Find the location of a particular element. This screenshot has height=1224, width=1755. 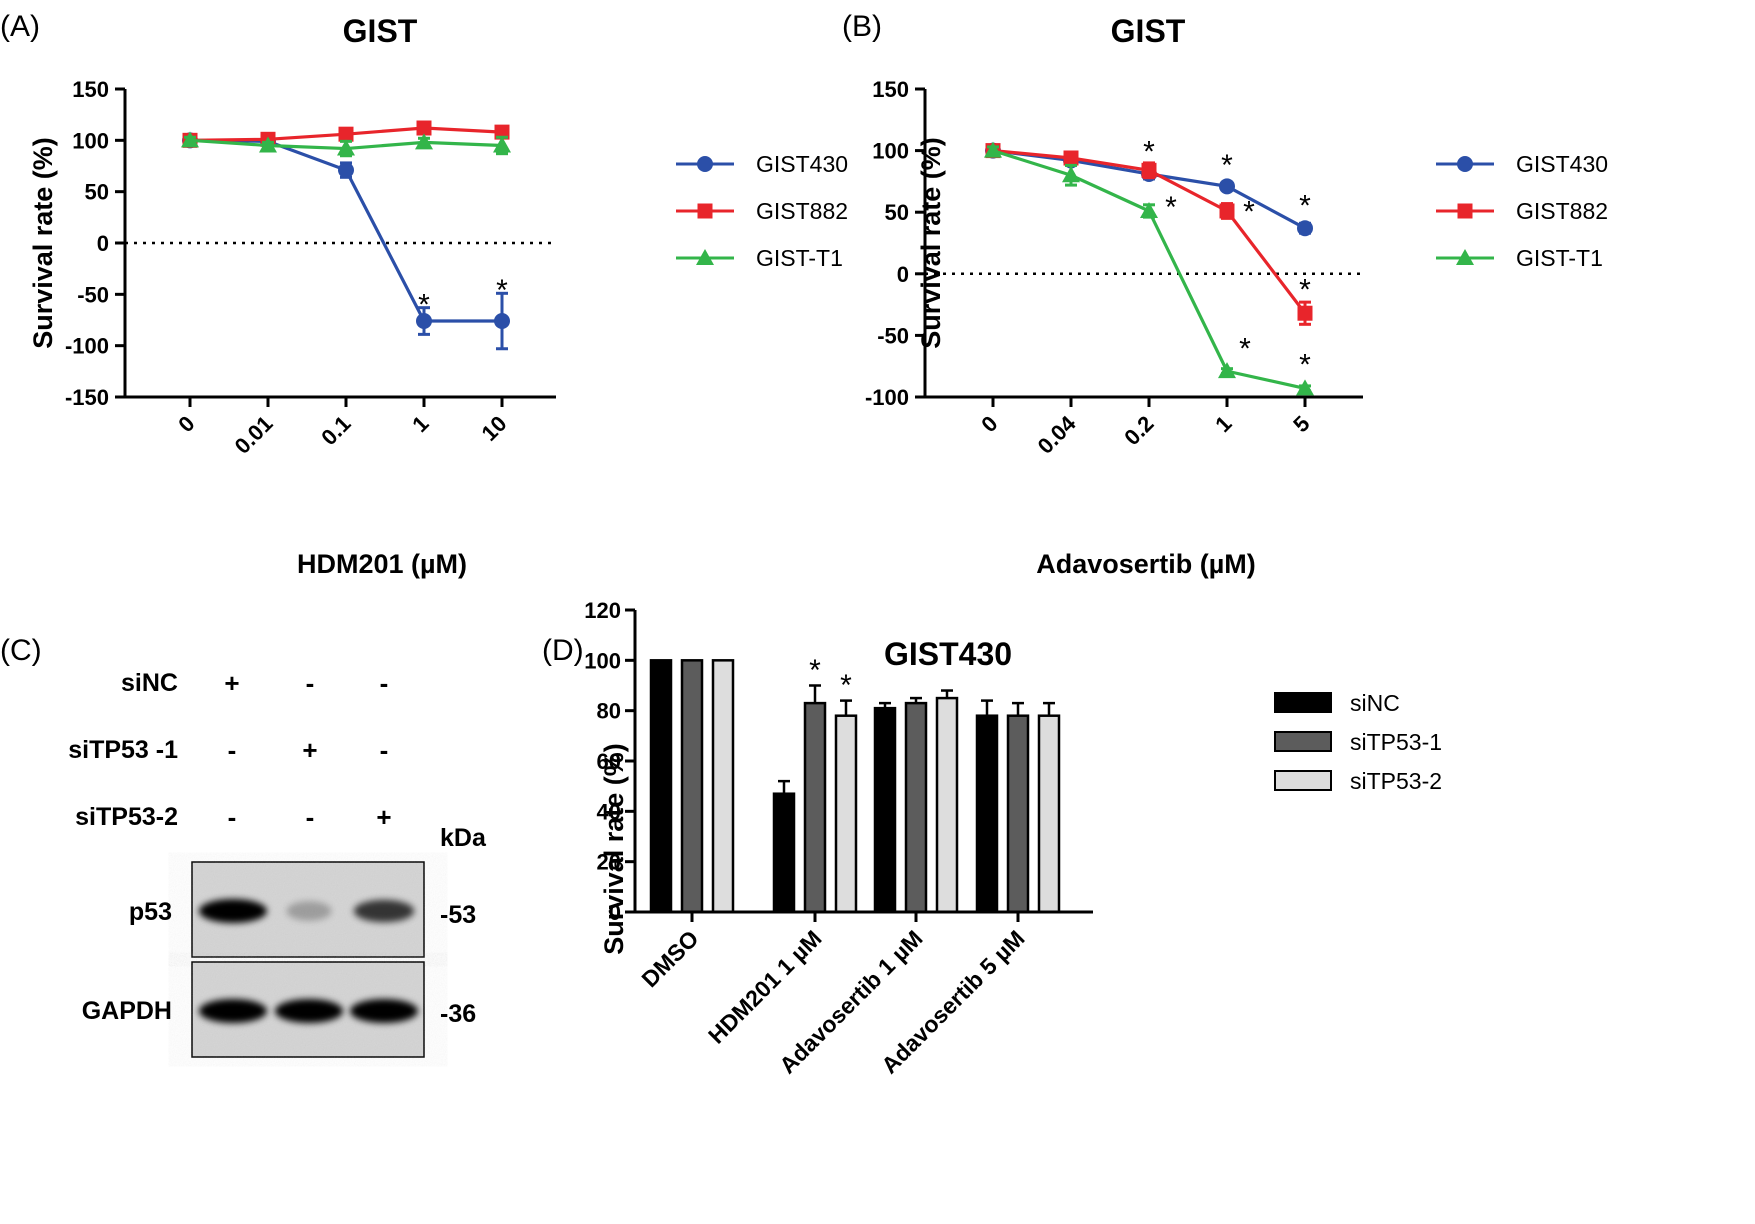

panel-d-y-tick-label: 40 is located at coordinates (609, 811).